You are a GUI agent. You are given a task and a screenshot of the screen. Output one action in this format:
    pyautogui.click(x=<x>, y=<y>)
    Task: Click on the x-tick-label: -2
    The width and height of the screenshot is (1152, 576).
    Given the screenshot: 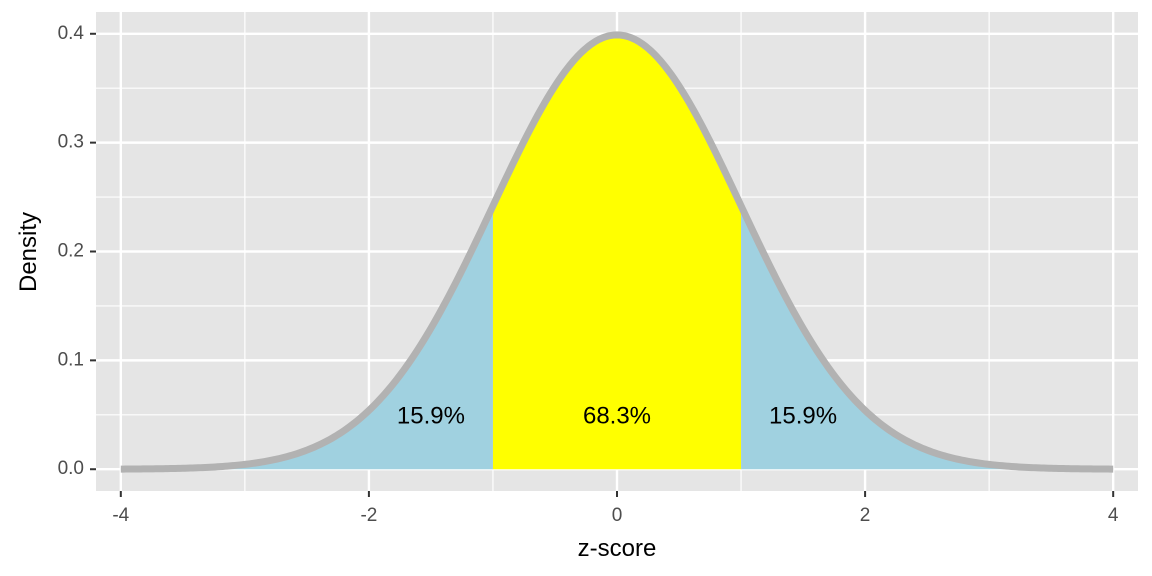 What is the action you would take?
    pyautogui.click(x=368, y=515)
    